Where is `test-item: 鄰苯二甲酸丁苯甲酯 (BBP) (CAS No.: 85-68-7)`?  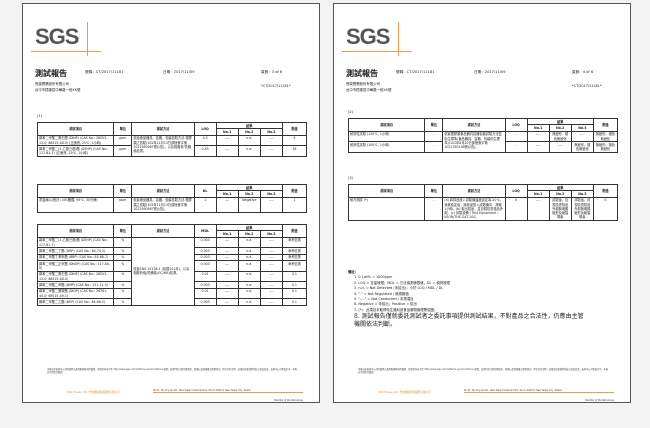
test-item: 鄰苯二甲酸丁苯甲酯 (BBP) (CAS No.: 85-68-7) is located at coordinates (75, 257).